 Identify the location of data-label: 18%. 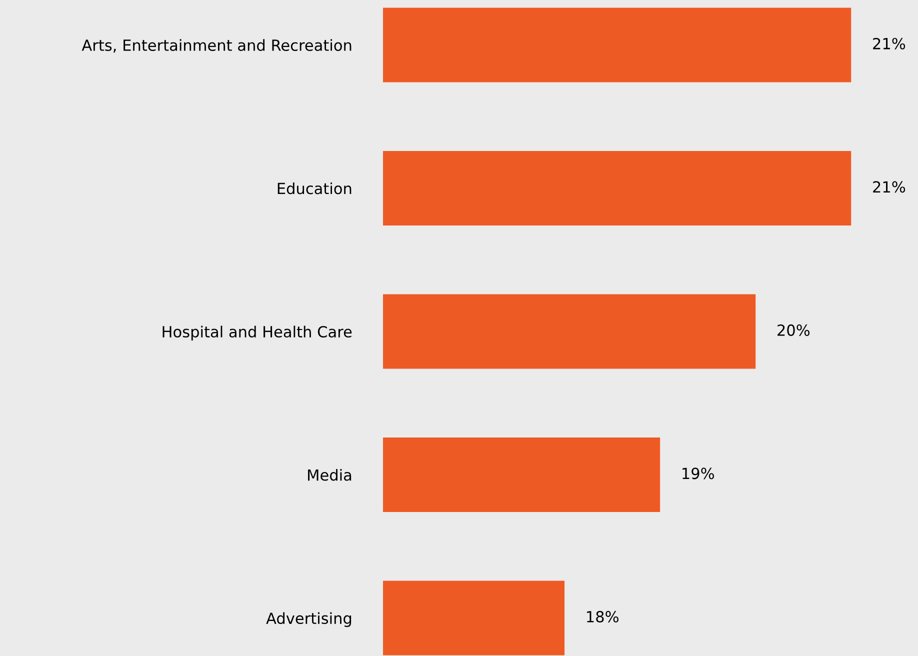
(602, 616).